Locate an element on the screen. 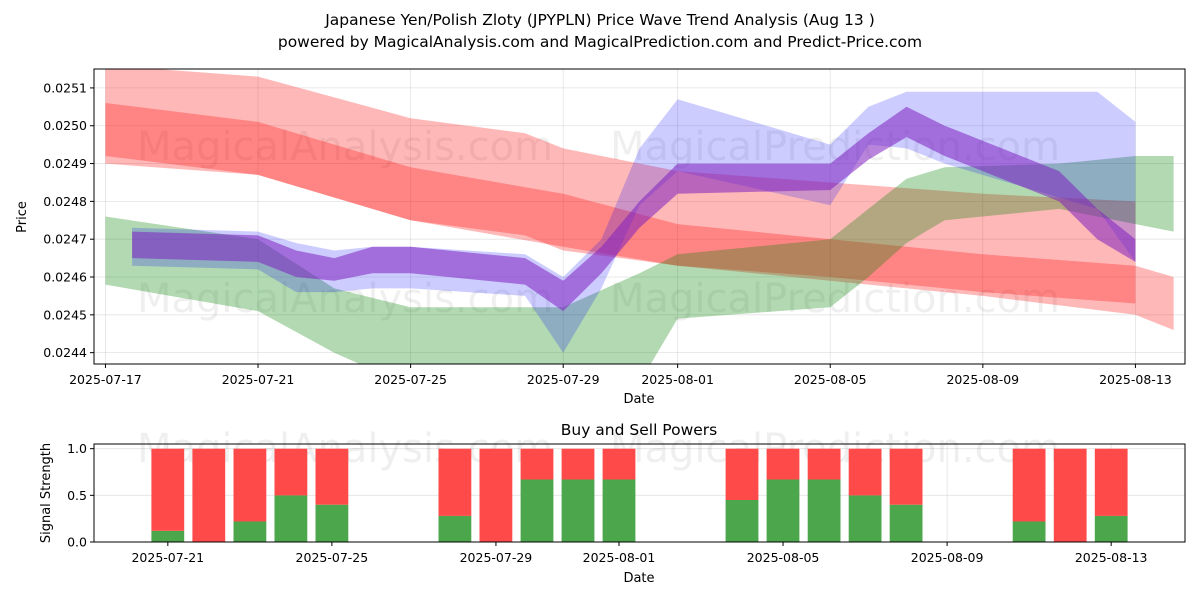 This screenshot has width=1200, height=604. buy-sell-x-tick-label: 2025-08-05 is located at coordinates (783, 557).